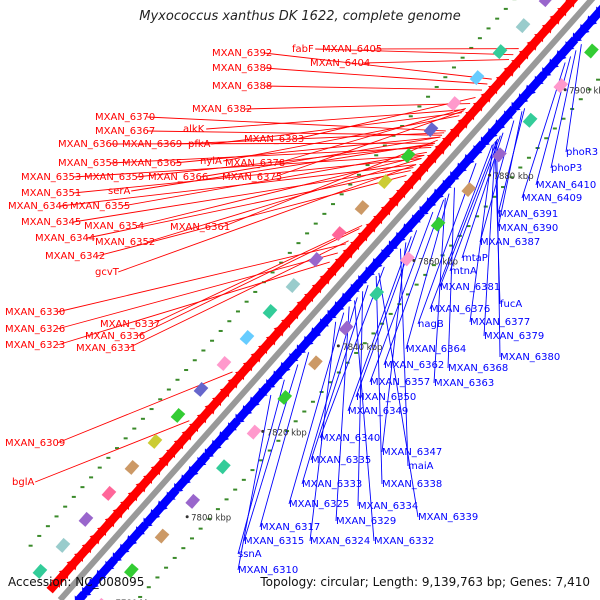 Image resolution: width=600 pixels, height=600 pixels. I want to click on reverse-gene-label: maiA, so click(421, 466).